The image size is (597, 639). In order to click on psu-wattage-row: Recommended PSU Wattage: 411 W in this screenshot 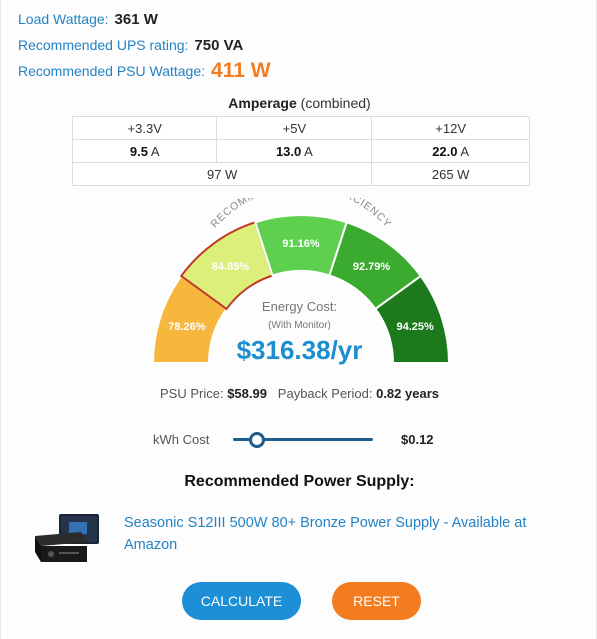, I will do `click(144, 71)`.